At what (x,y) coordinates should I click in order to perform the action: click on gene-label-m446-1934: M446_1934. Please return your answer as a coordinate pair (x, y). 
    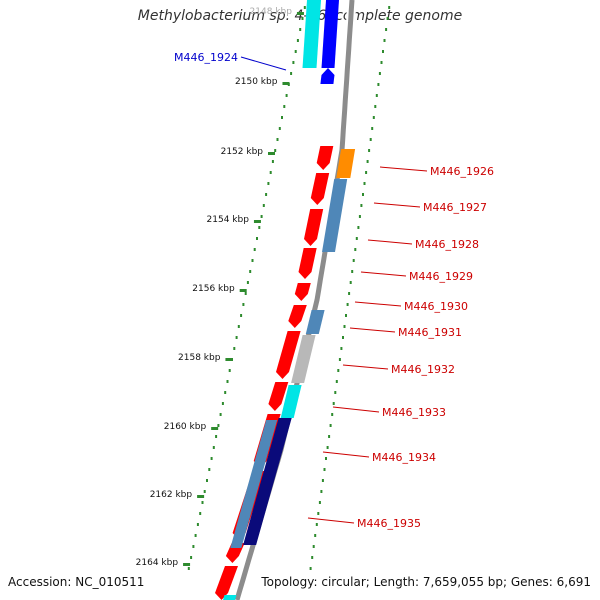
    Looking at the image, I should click on (404, 457).